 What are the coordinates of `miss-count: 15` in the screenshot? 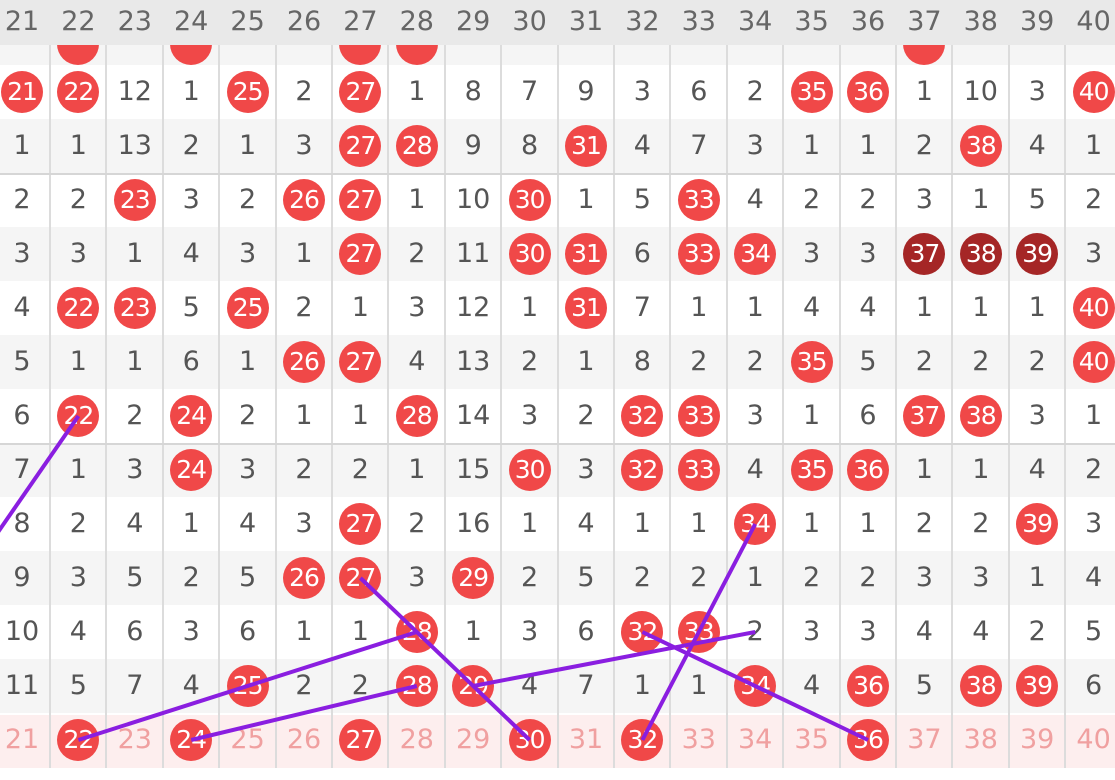 It's located at (473, 469).